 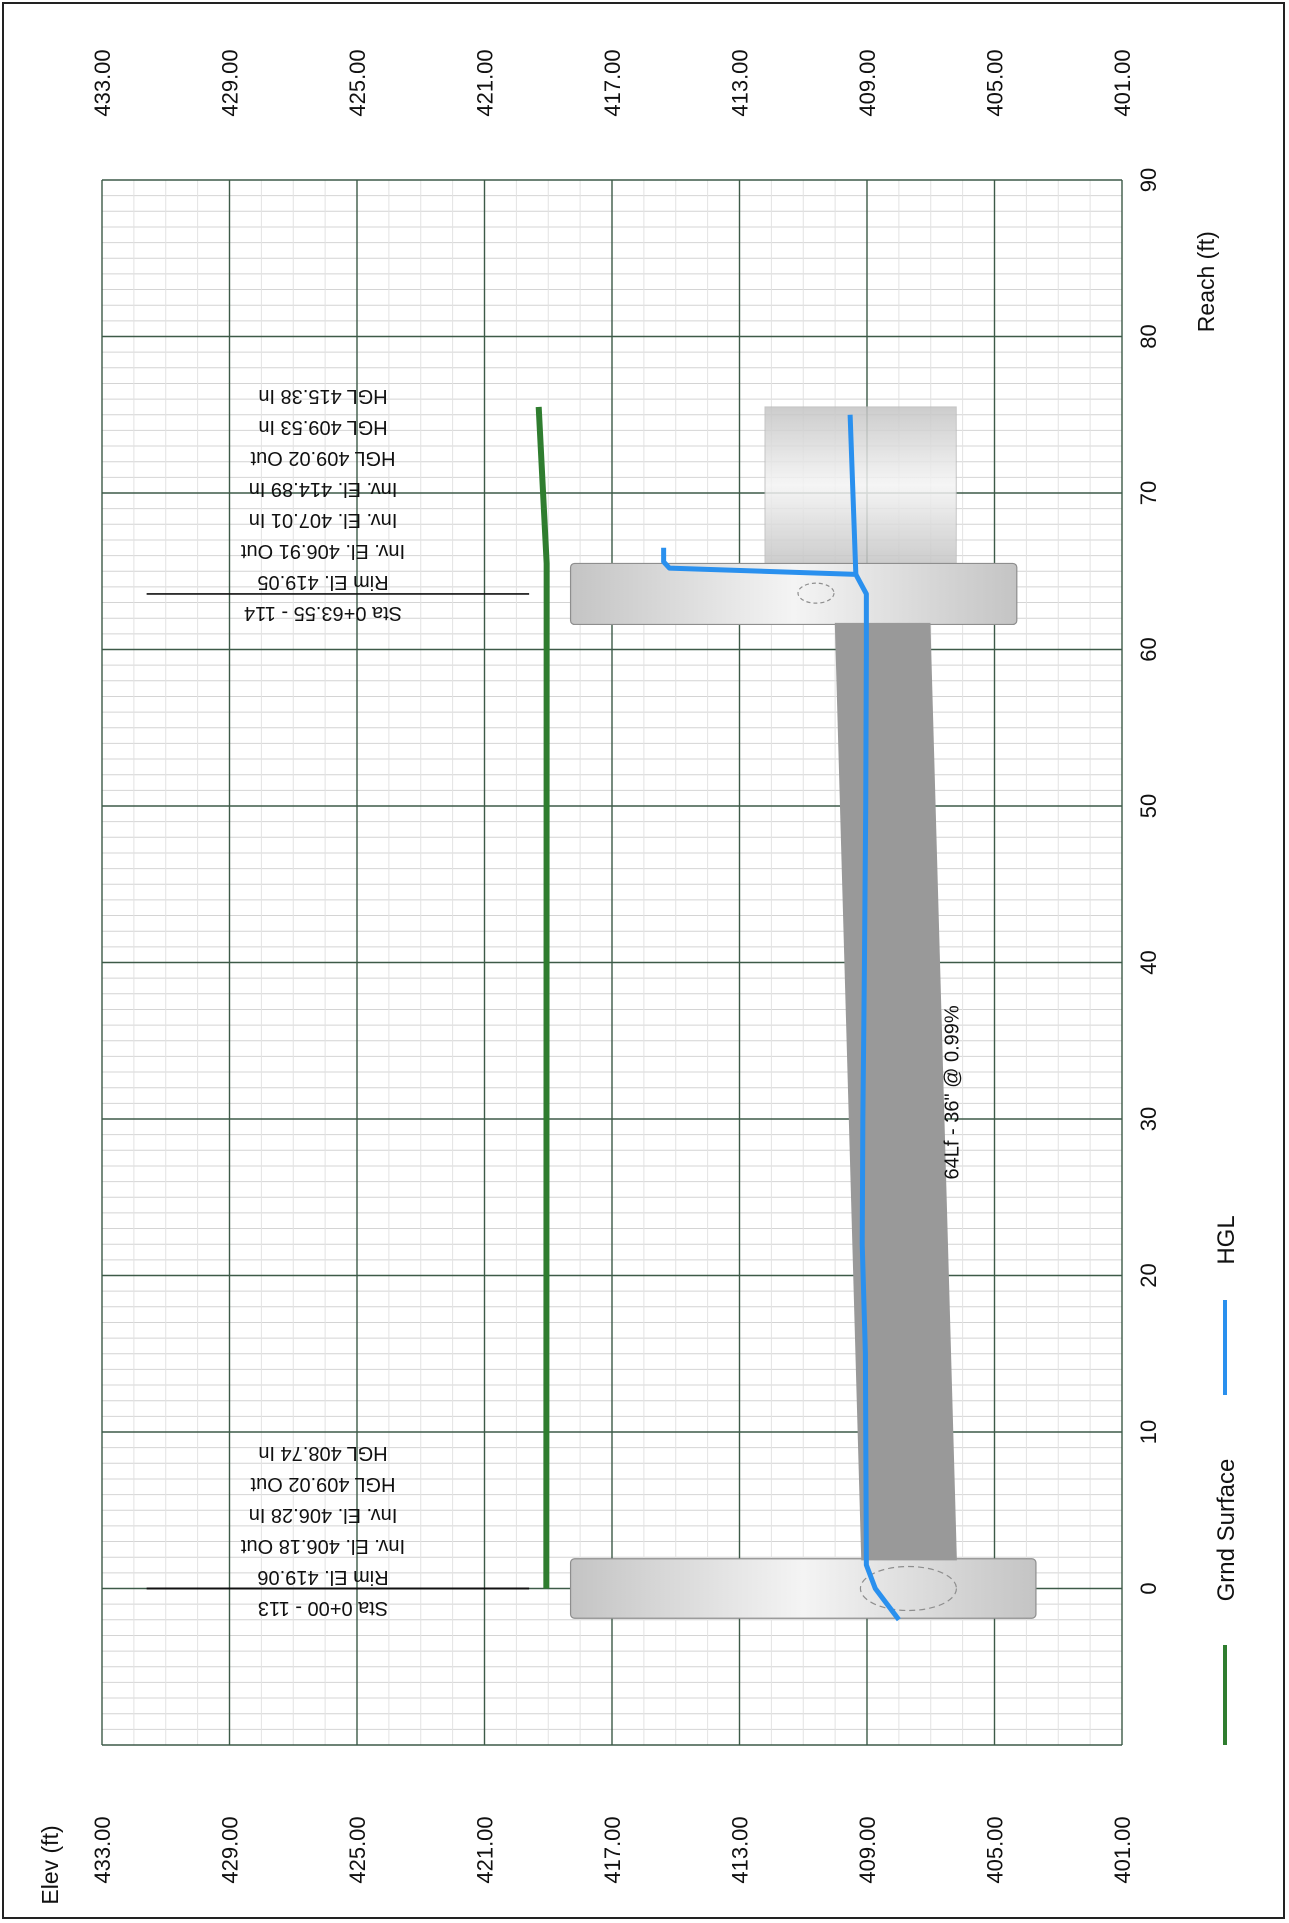 What do you see at coordinates (323, 613) in the screenshot?
I see `structure-114-label: Sta 0+63.55 - 114` at bounding box center [323, 613].